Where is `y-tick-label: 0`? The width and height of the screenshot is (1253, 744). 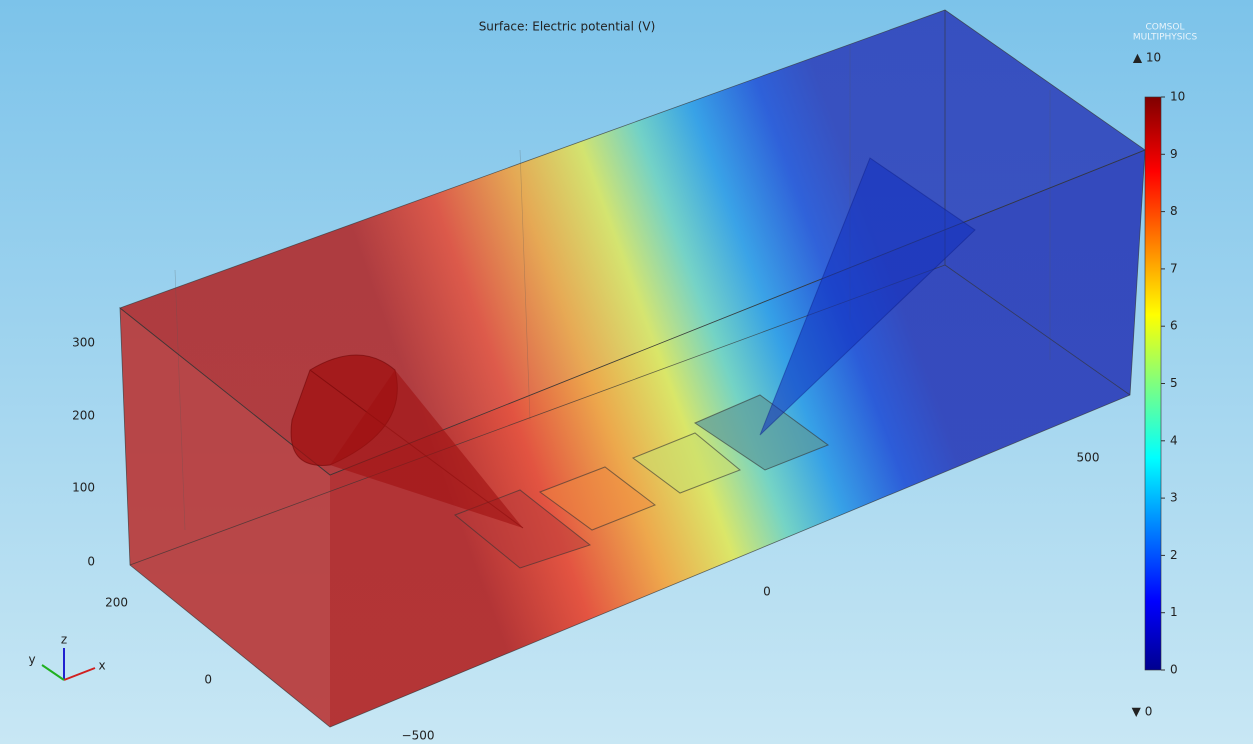
y-tick-label: 0 is located at coordinates (208, 680).